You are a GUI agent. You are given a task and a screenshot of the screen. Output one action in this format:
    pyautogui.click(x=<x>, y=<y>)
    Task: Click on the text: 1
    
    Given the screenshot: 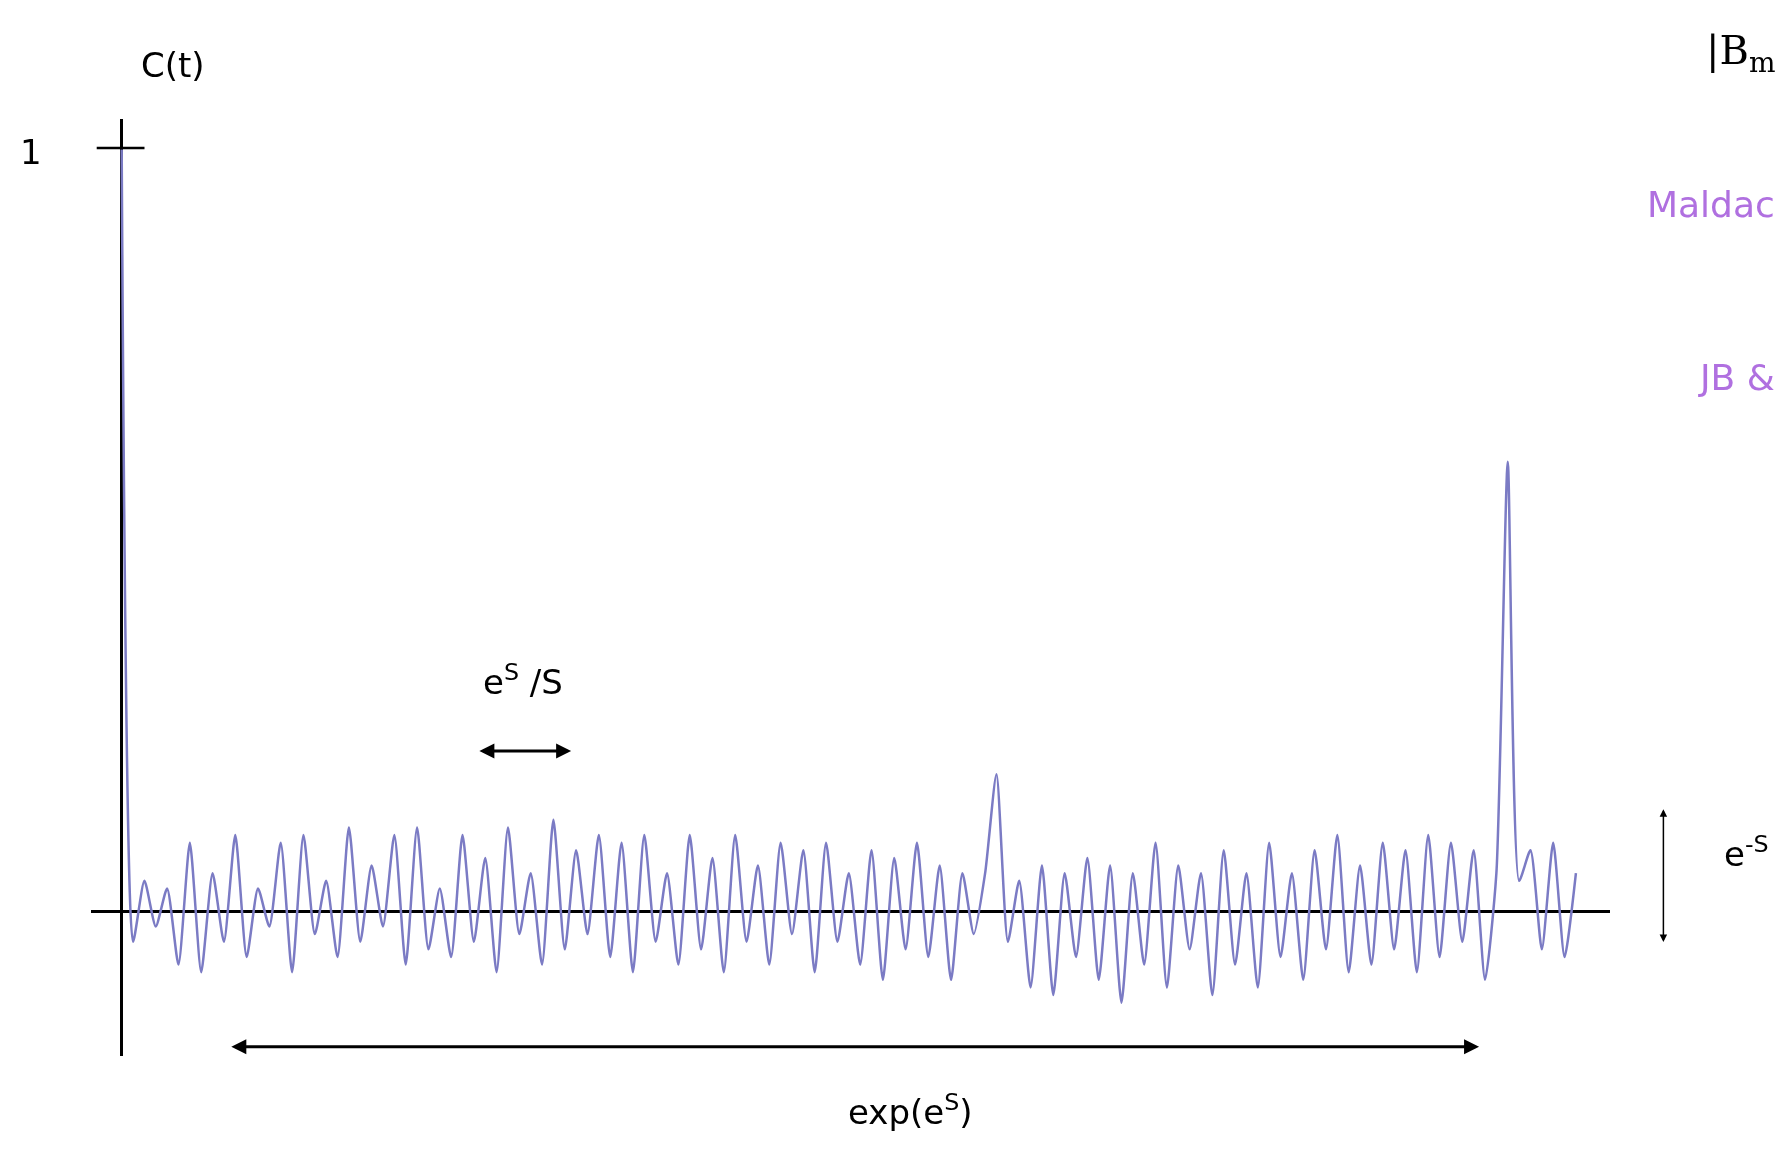 What is the action you would take?
    pyautogui.click(x=31, y=152)
    